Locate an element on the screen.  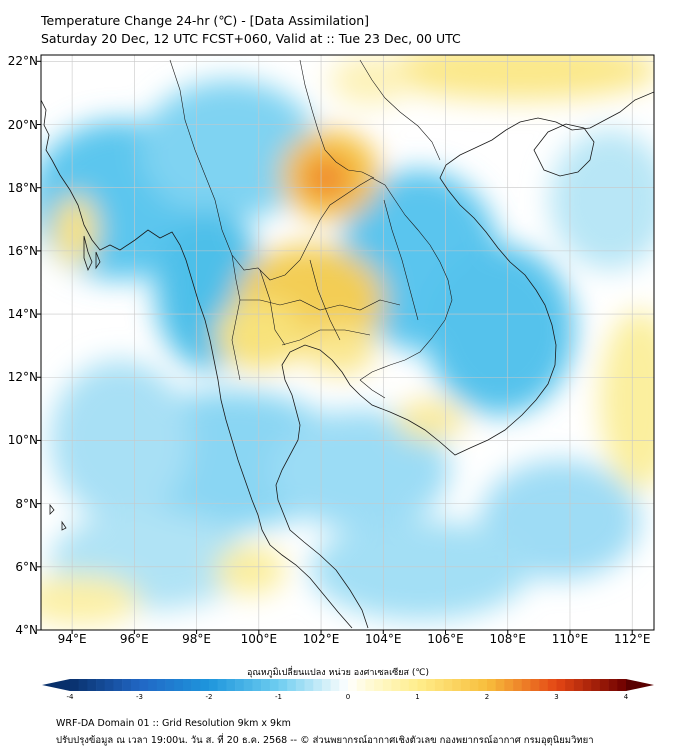
coastline-andaman-islands is located at coordinates (92, 253).